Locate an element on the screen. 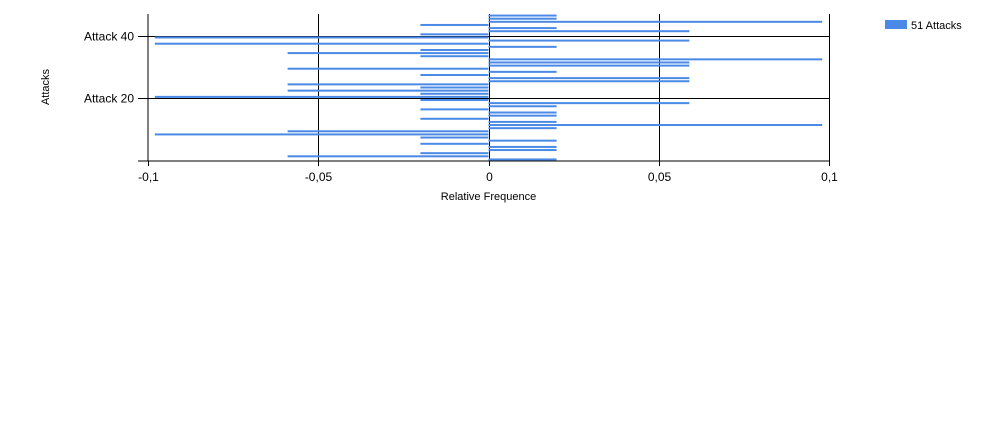 Image resolution: width=1008 pixels, height=426 pixels. legend-swatch is located at coordinates (896, 24).